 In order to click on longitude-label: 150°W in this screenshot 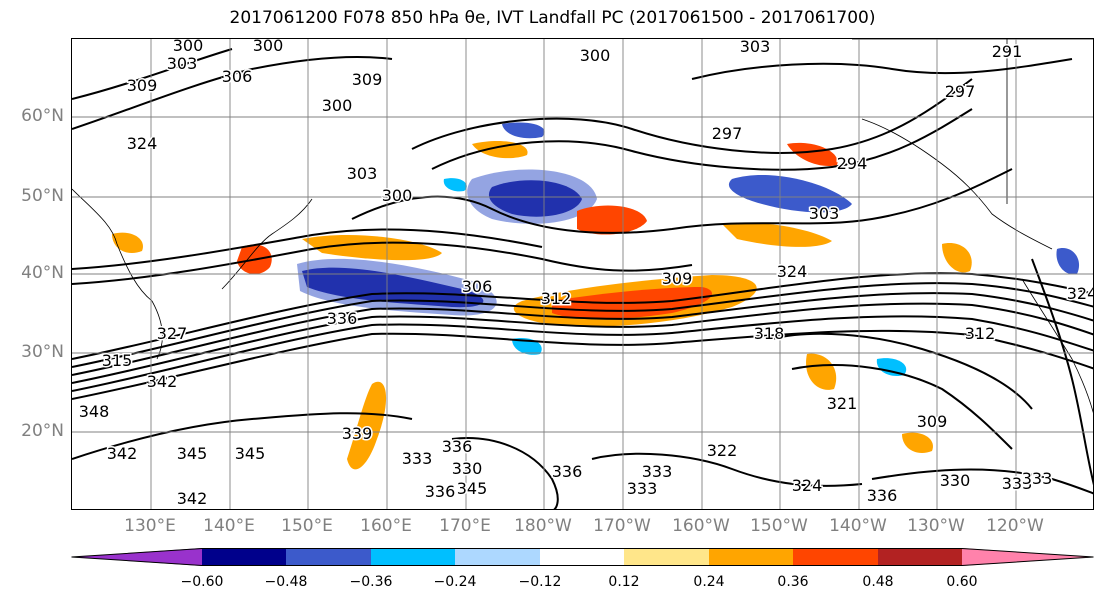, I will do `click(779, 526)`.